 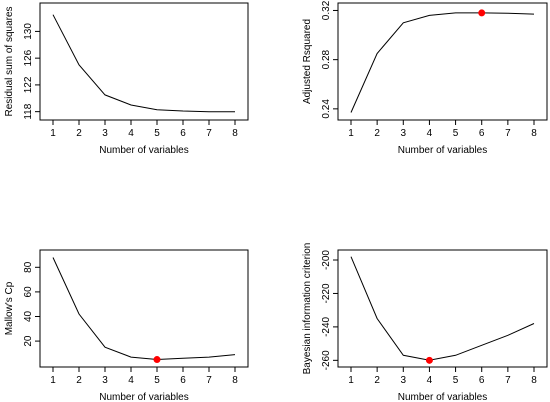 What do you see at coordinates (326, 260) in the screenshot?
I see `y-tick-label: -200` at bounding box center [326, 260].